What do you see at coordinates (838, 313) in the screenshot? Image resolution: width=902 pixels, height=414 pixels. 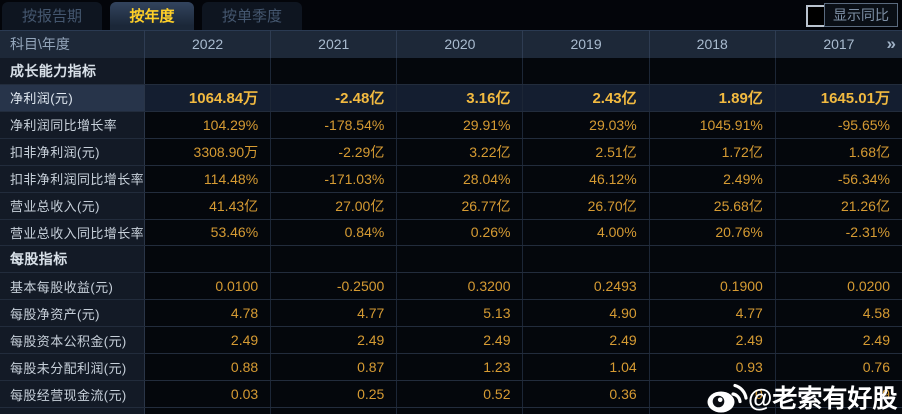 I see `cell-value: 4.58` at bounding box center [838, 313].